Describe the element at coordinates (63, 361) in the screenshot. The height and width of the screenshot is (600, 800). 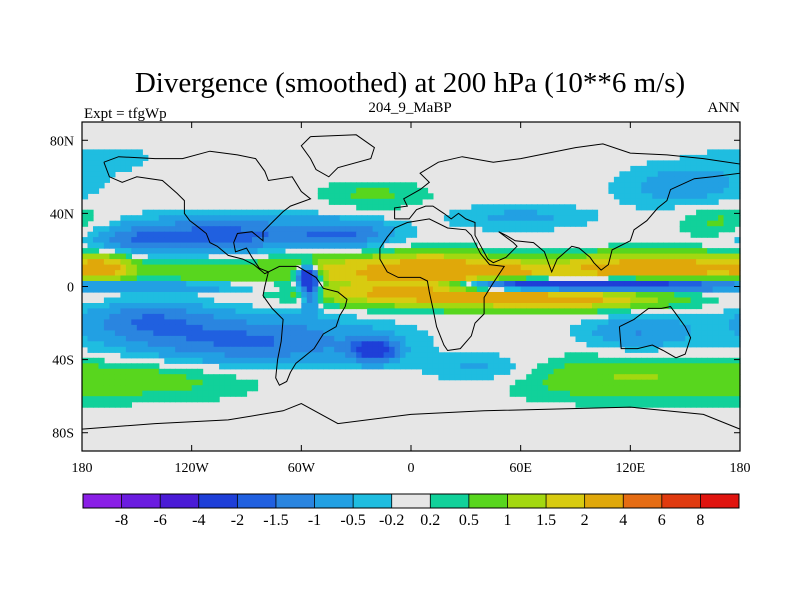
I see `y-tick-label: 40S` at that location.